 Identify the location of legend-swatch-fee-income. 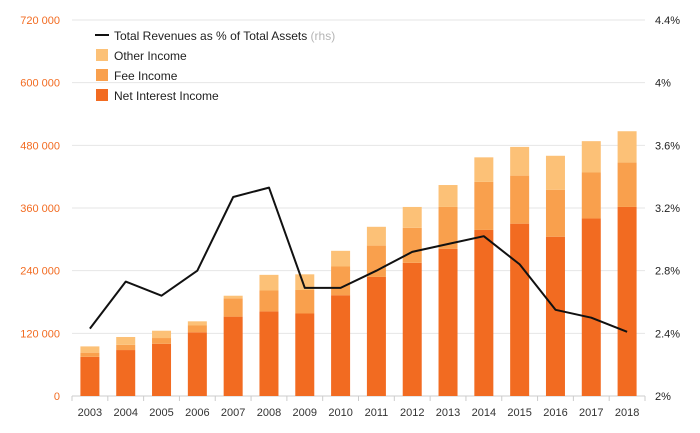
(102, 75).